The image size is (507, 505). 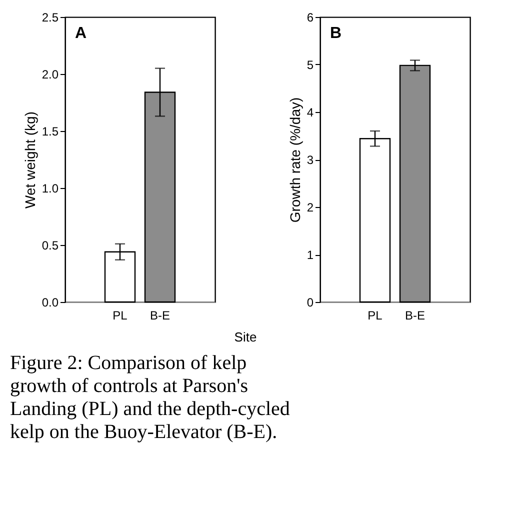 What do you see at coordinates (294, 160) in the screenshot?
I see `y-axis-title: Growth rate (%/day)` at bounding box center [294, 160].